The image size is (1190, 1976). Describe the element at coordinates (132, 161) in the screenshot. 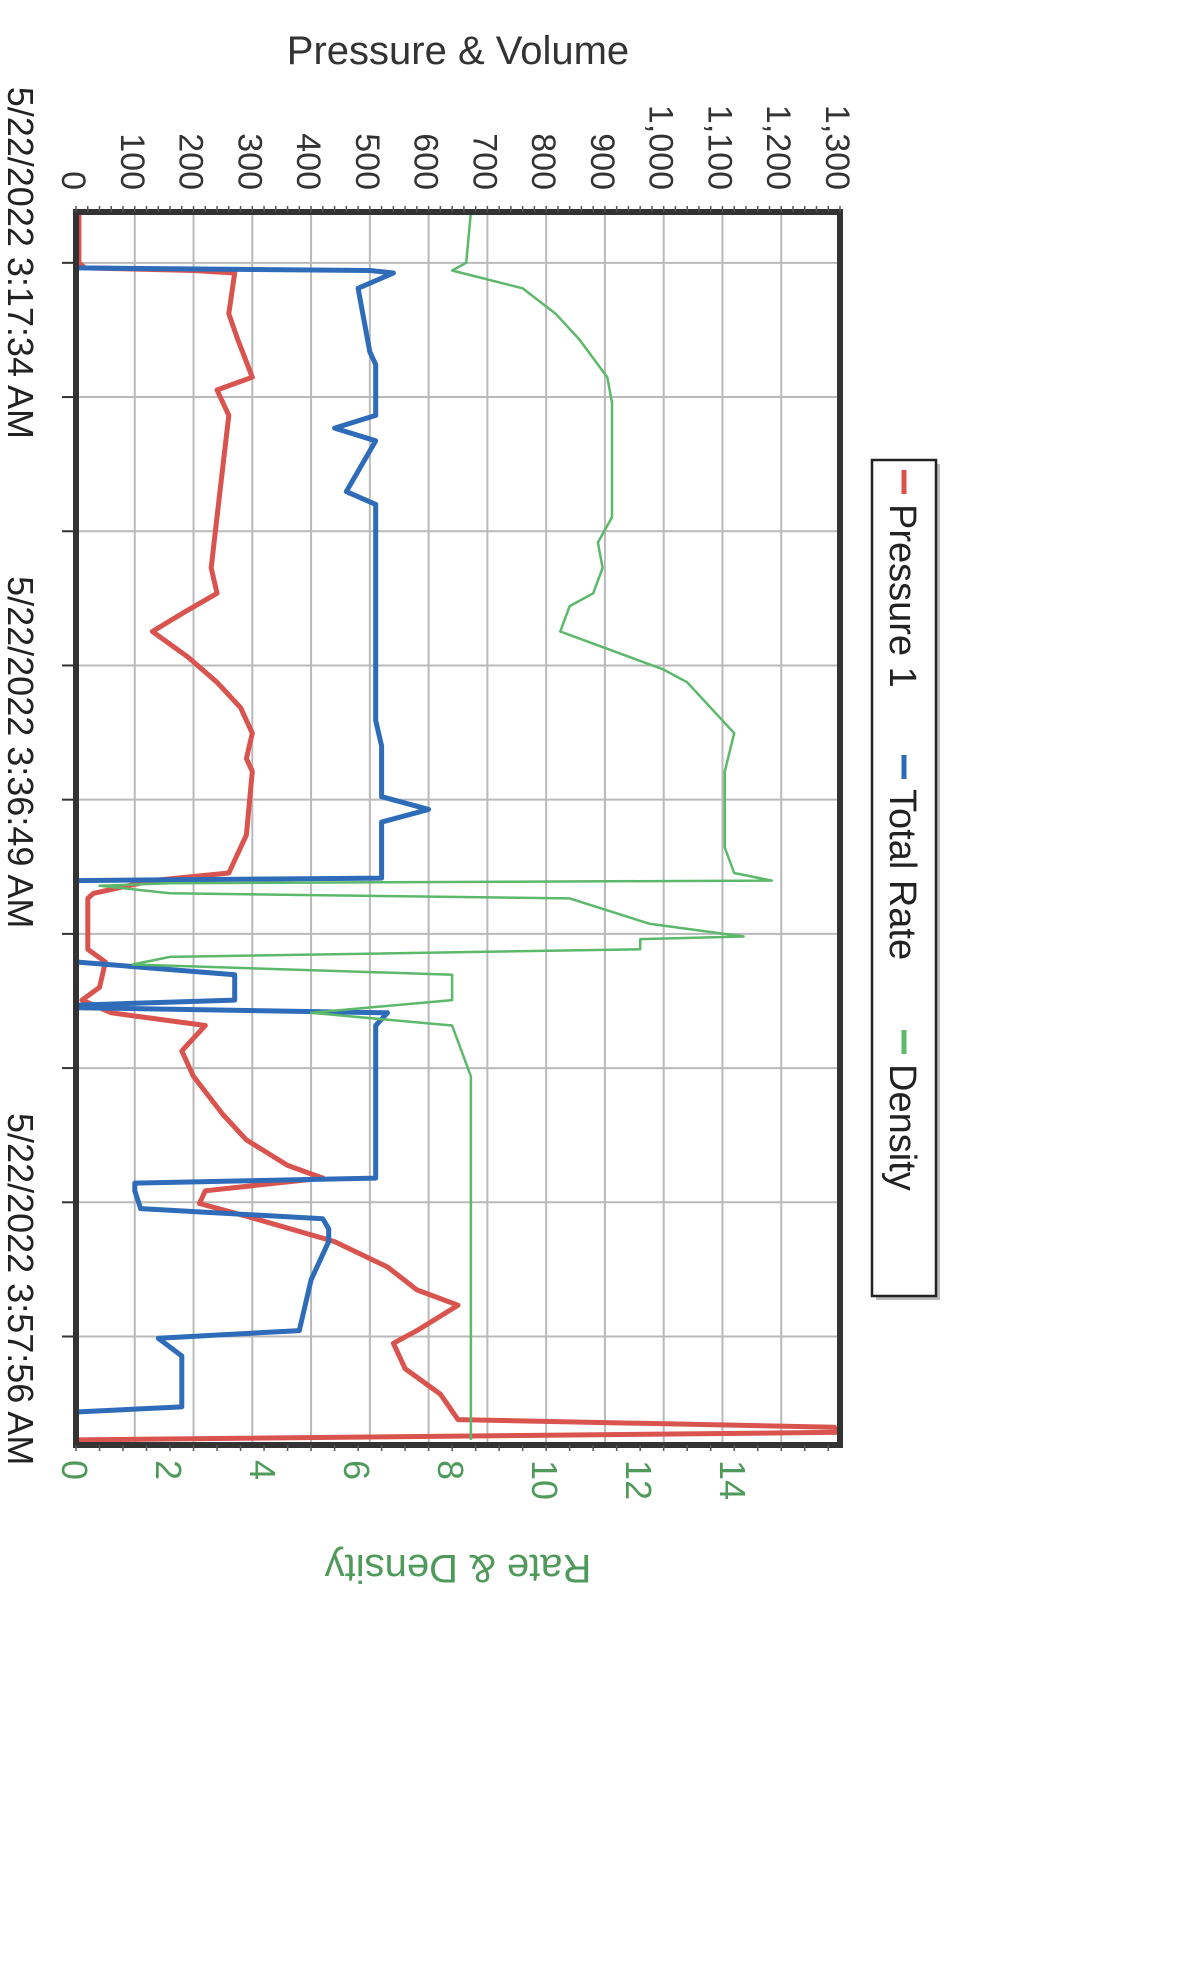

I see `left-axis-tick-label: 100` at that location.